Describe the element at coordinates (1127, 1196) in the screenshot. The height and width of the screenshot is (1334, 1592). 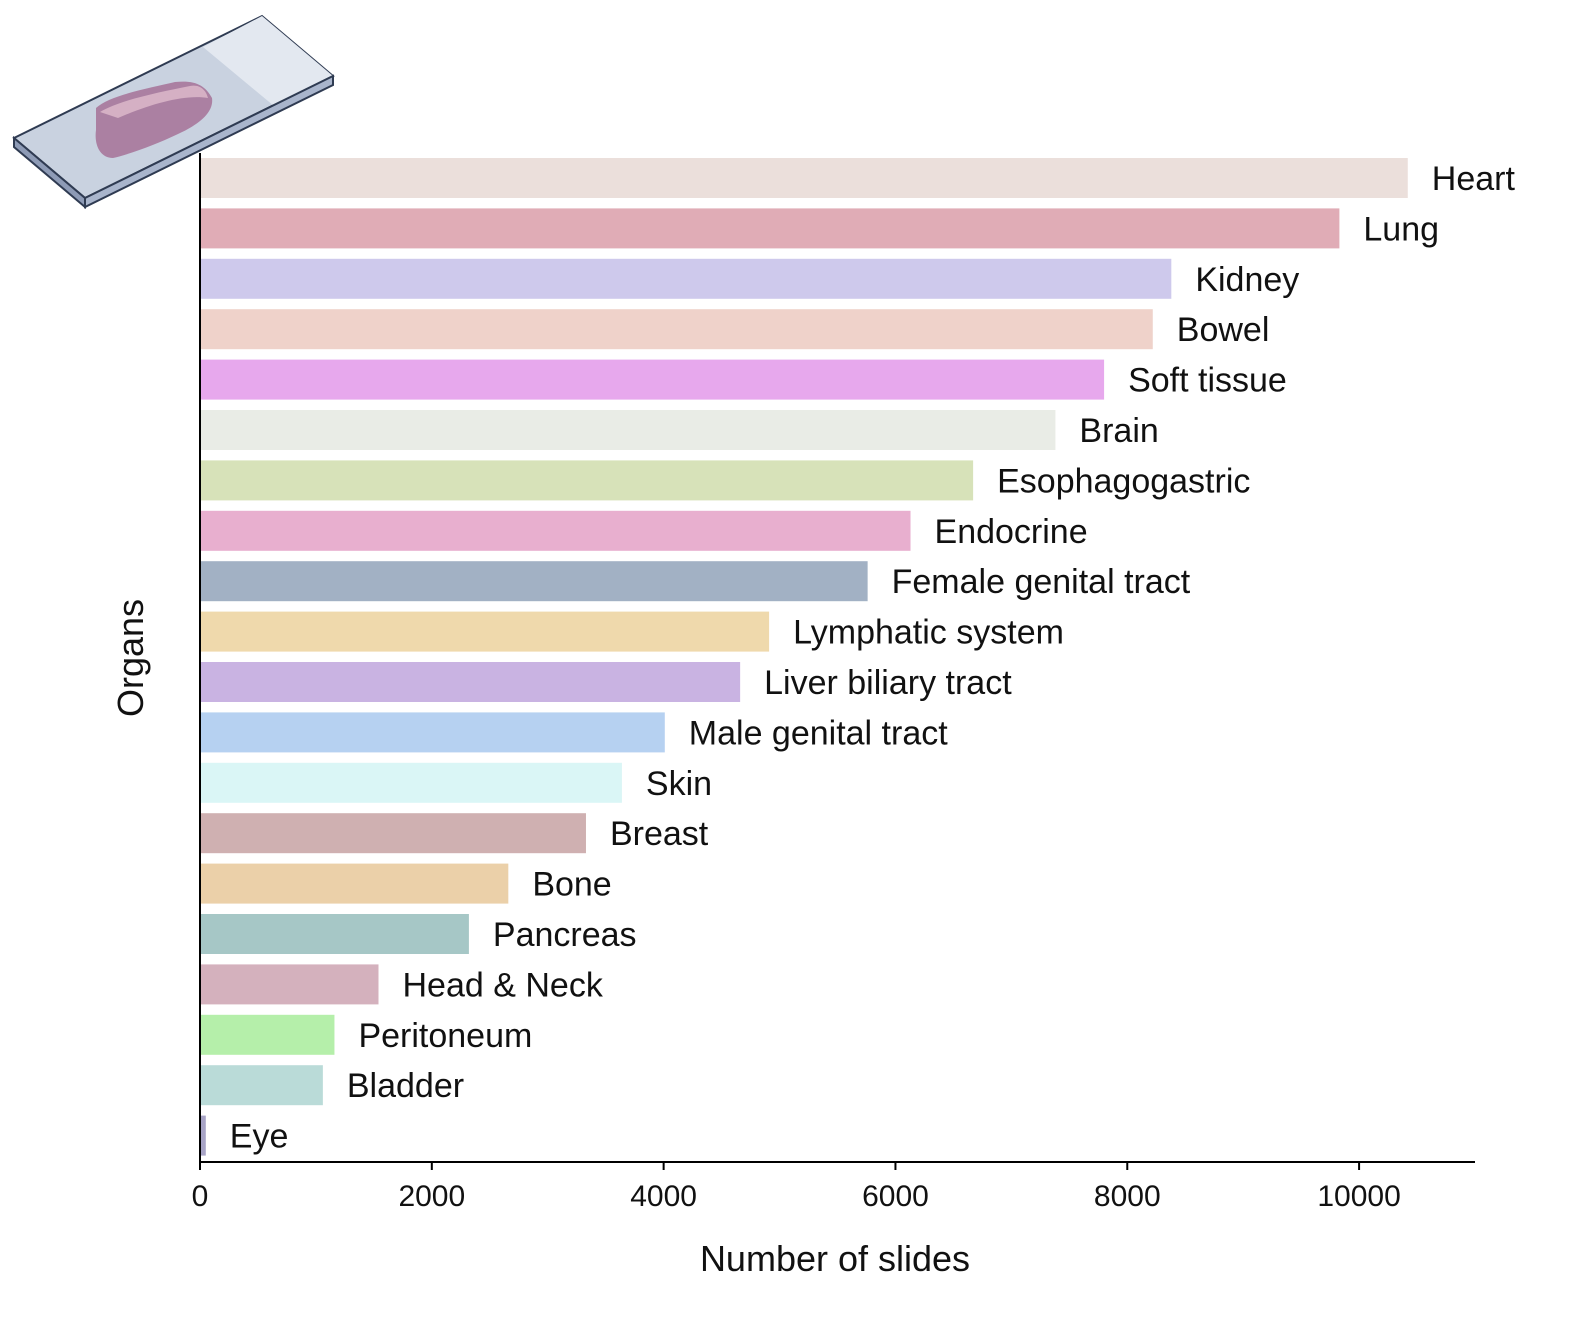
I see `x-tick-label: 8000` at that location.